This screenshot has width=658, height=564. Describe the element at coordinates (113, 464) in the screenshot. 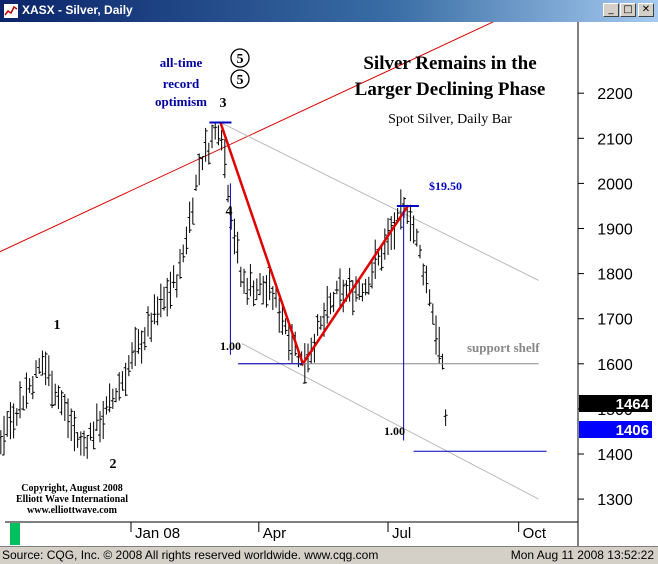

I see `wave-label-2: 2` at that location.